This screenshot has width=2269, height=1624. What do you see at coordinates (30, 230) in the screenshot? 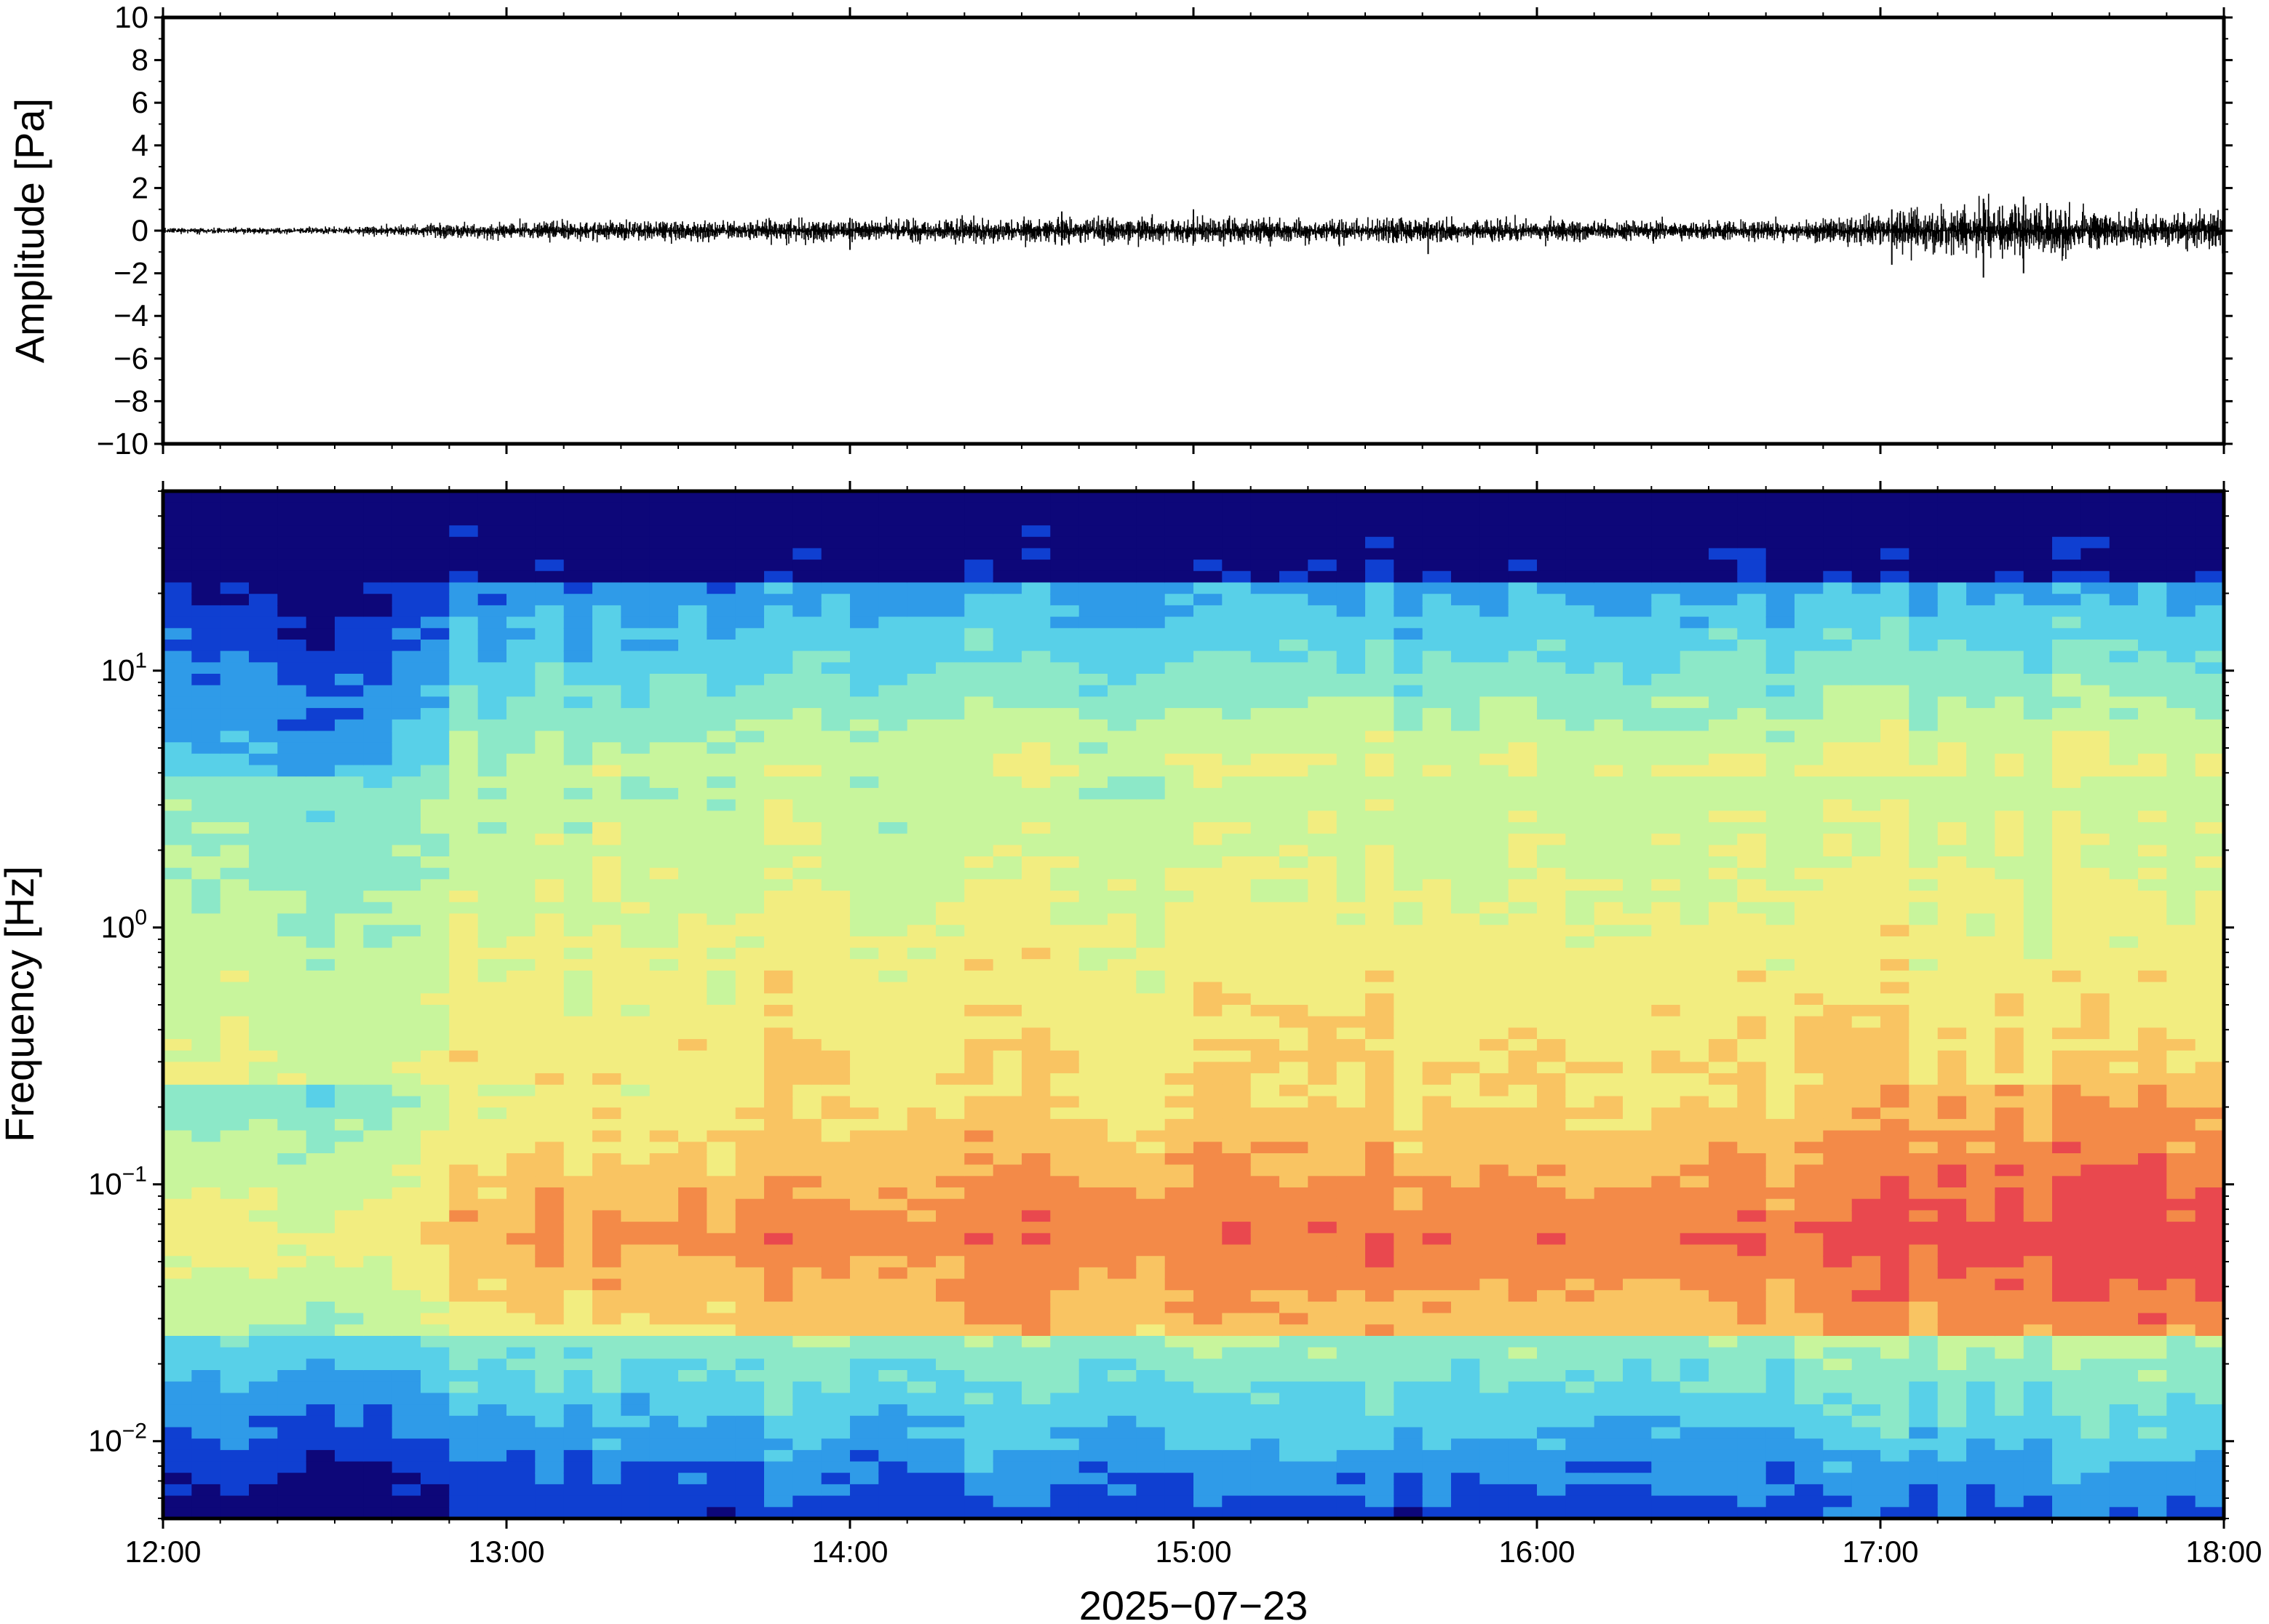
I see `waveform-y-label: Amplitude [Pa]` at bounding box center [30, 230].